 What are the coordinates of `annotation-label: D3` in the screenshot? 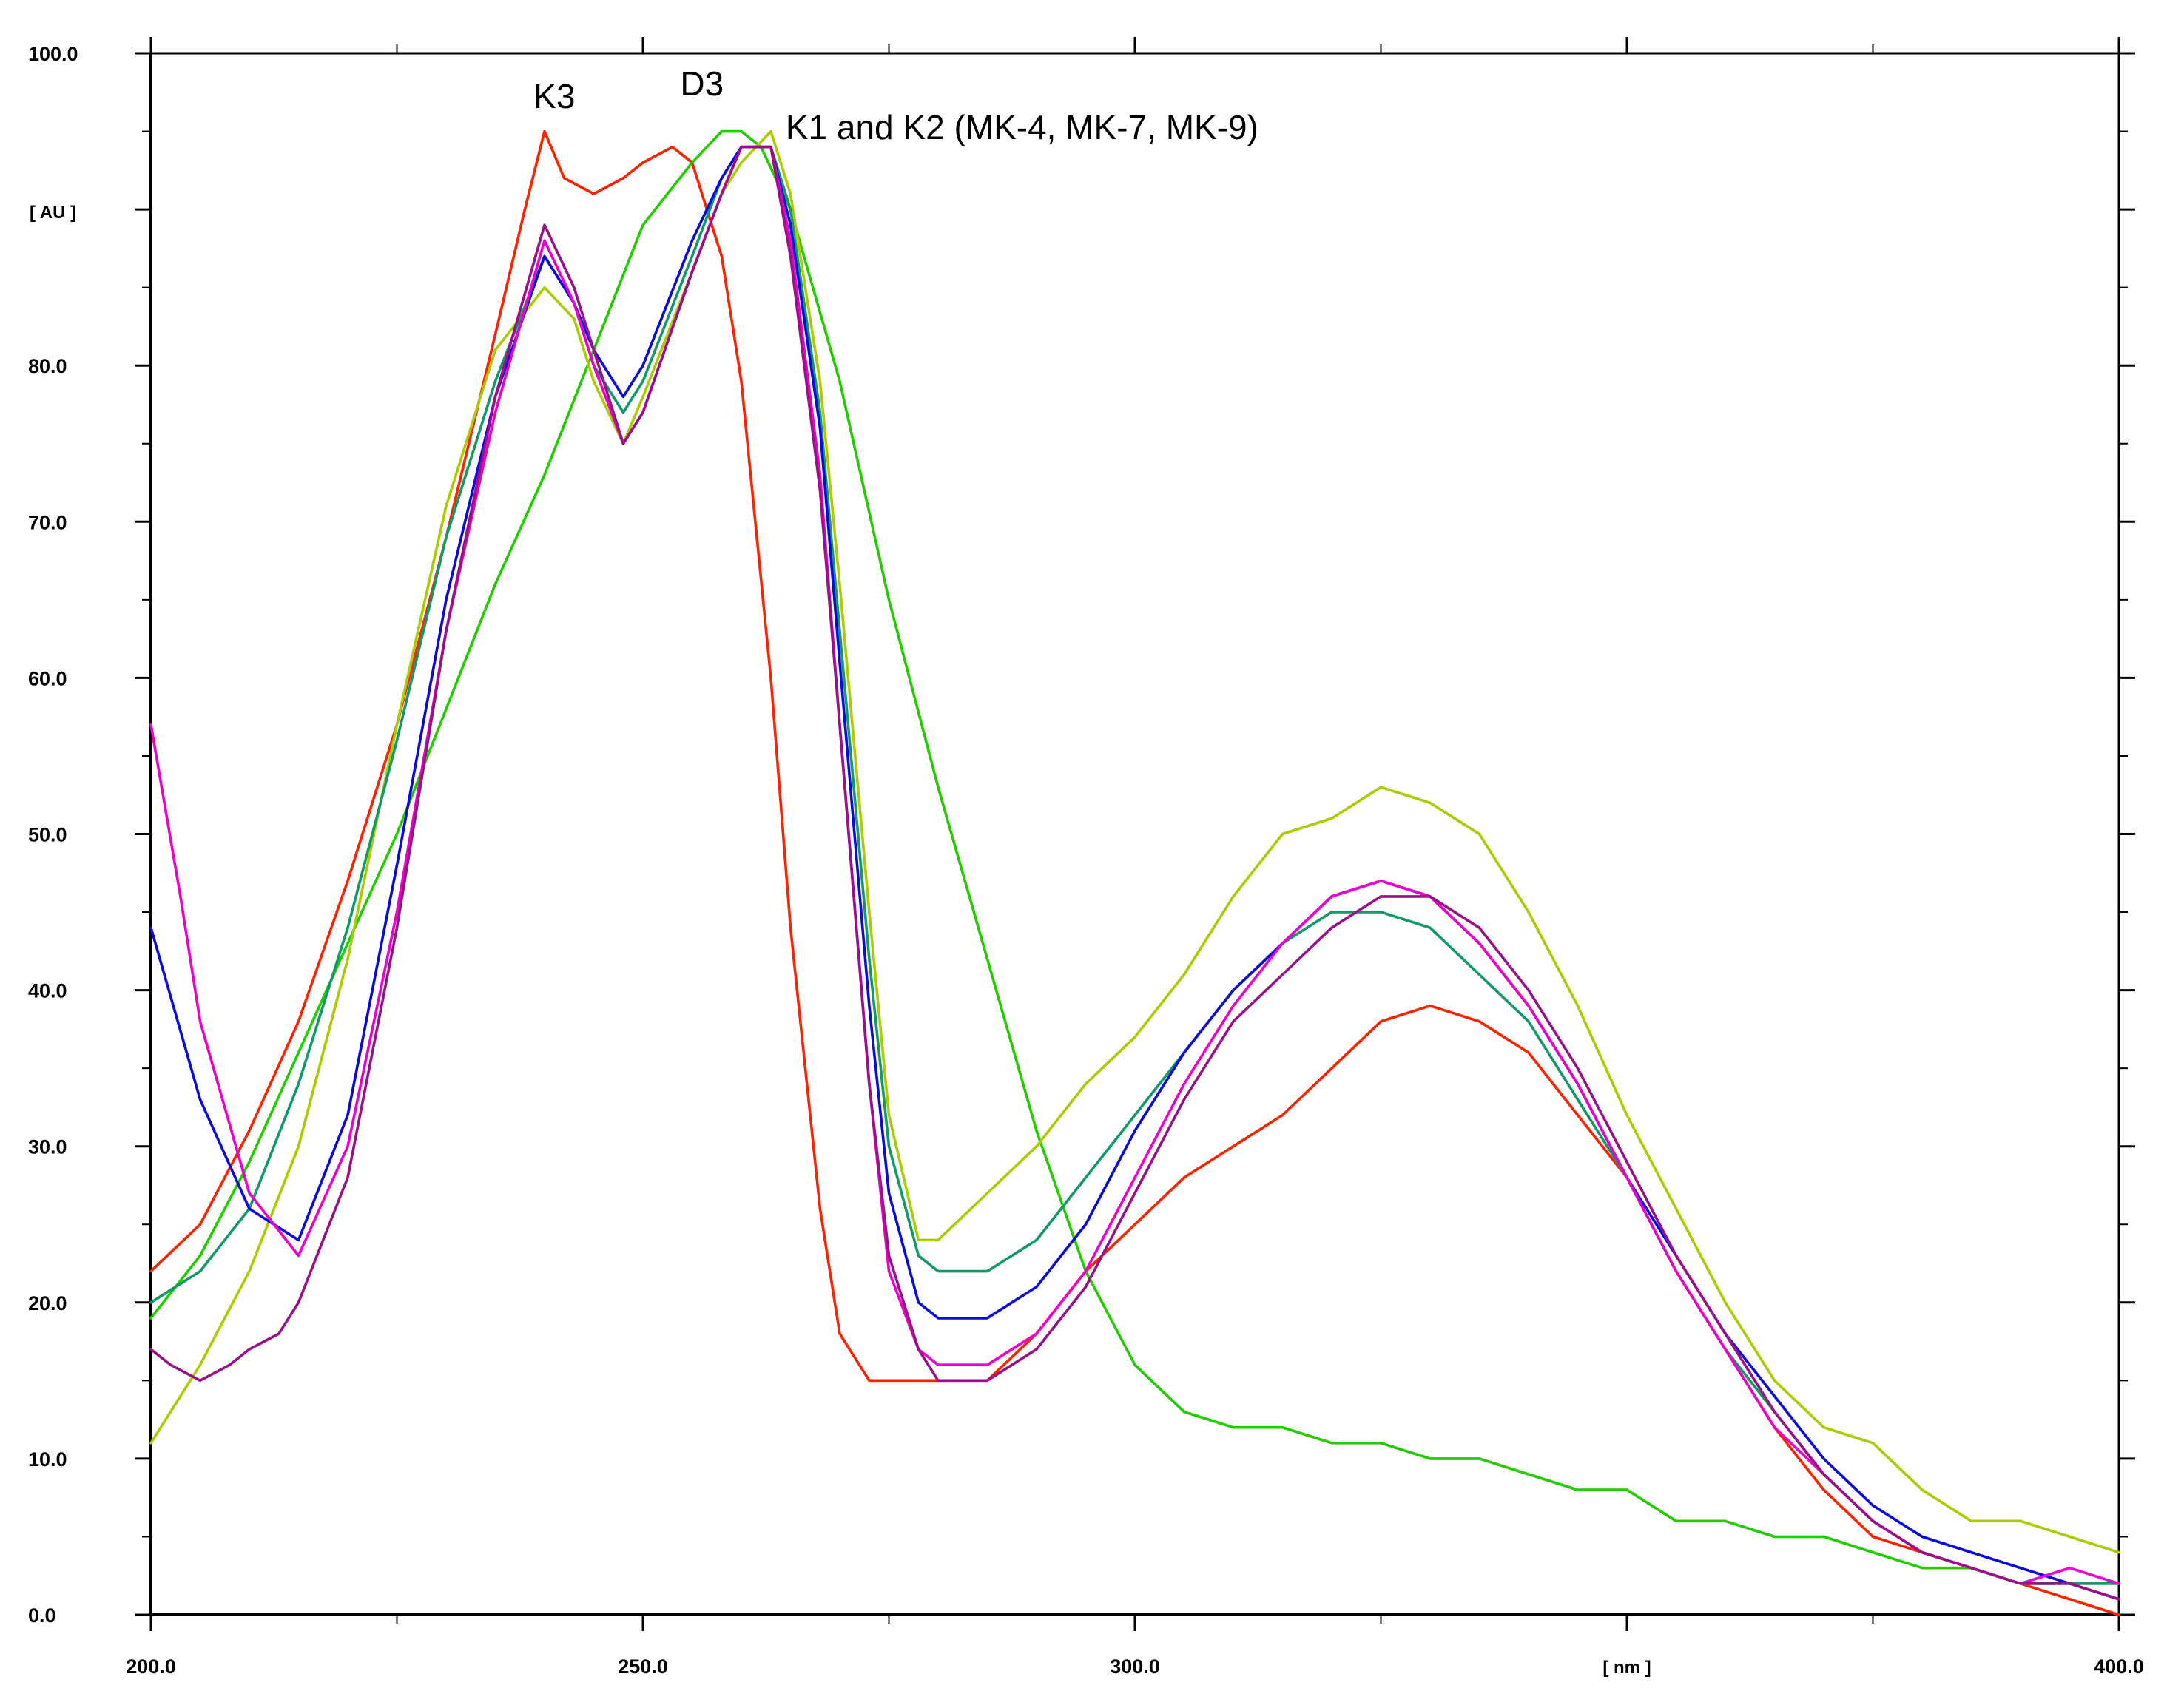 It's located at (702, 84).